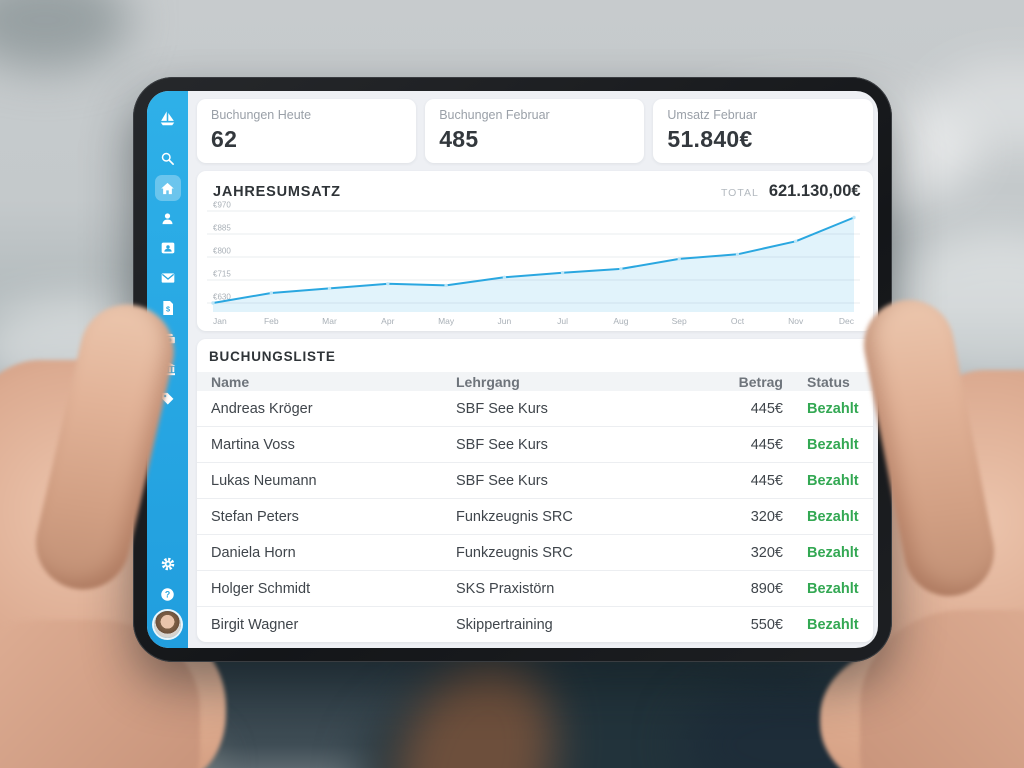 Image resolution: width=1024 pixels, height=768 pixels. What do you see at coordinates (168, 564) in the screenshot?
I see `settings-gear-icon` at bounding box center [168, 564].